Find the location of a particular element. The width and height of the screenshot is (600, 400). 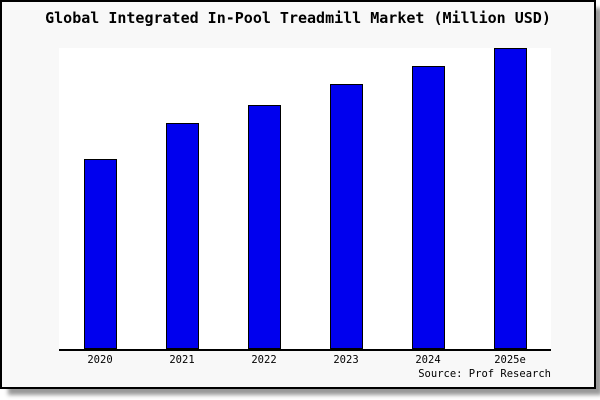

x-axis-labels: 2020 2021 2022 2023 2024 2025e is located at coordinates (305, 361).